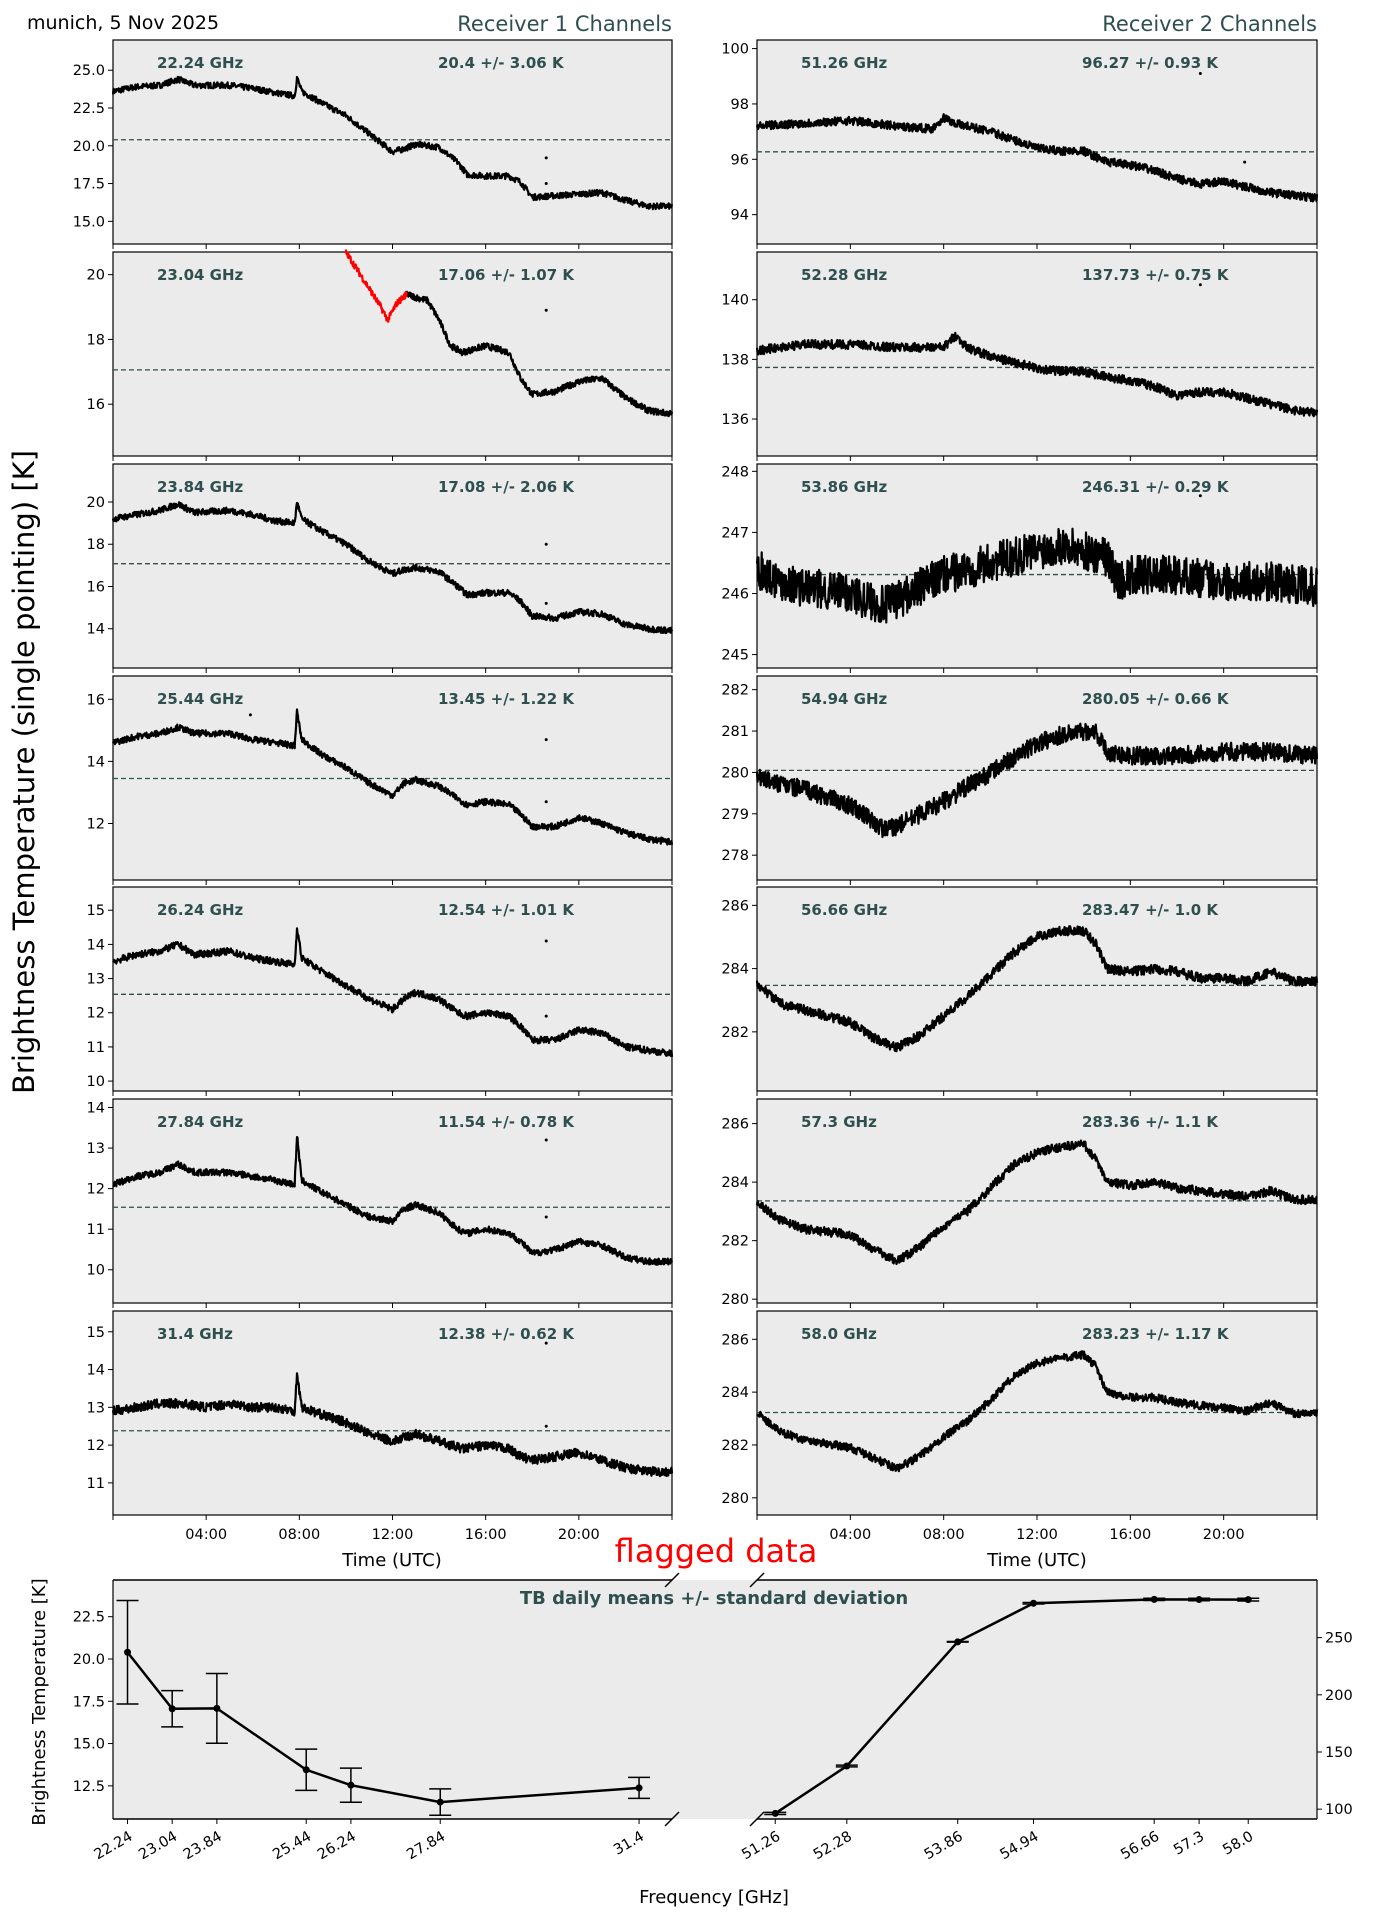 Image resolution: width=1384 pixels, height=1927 pixels. What do you see at coordinates (89, 71) in the screenshot?
I see `y-tick-label: 25.0` at bounding box center [89, 71].